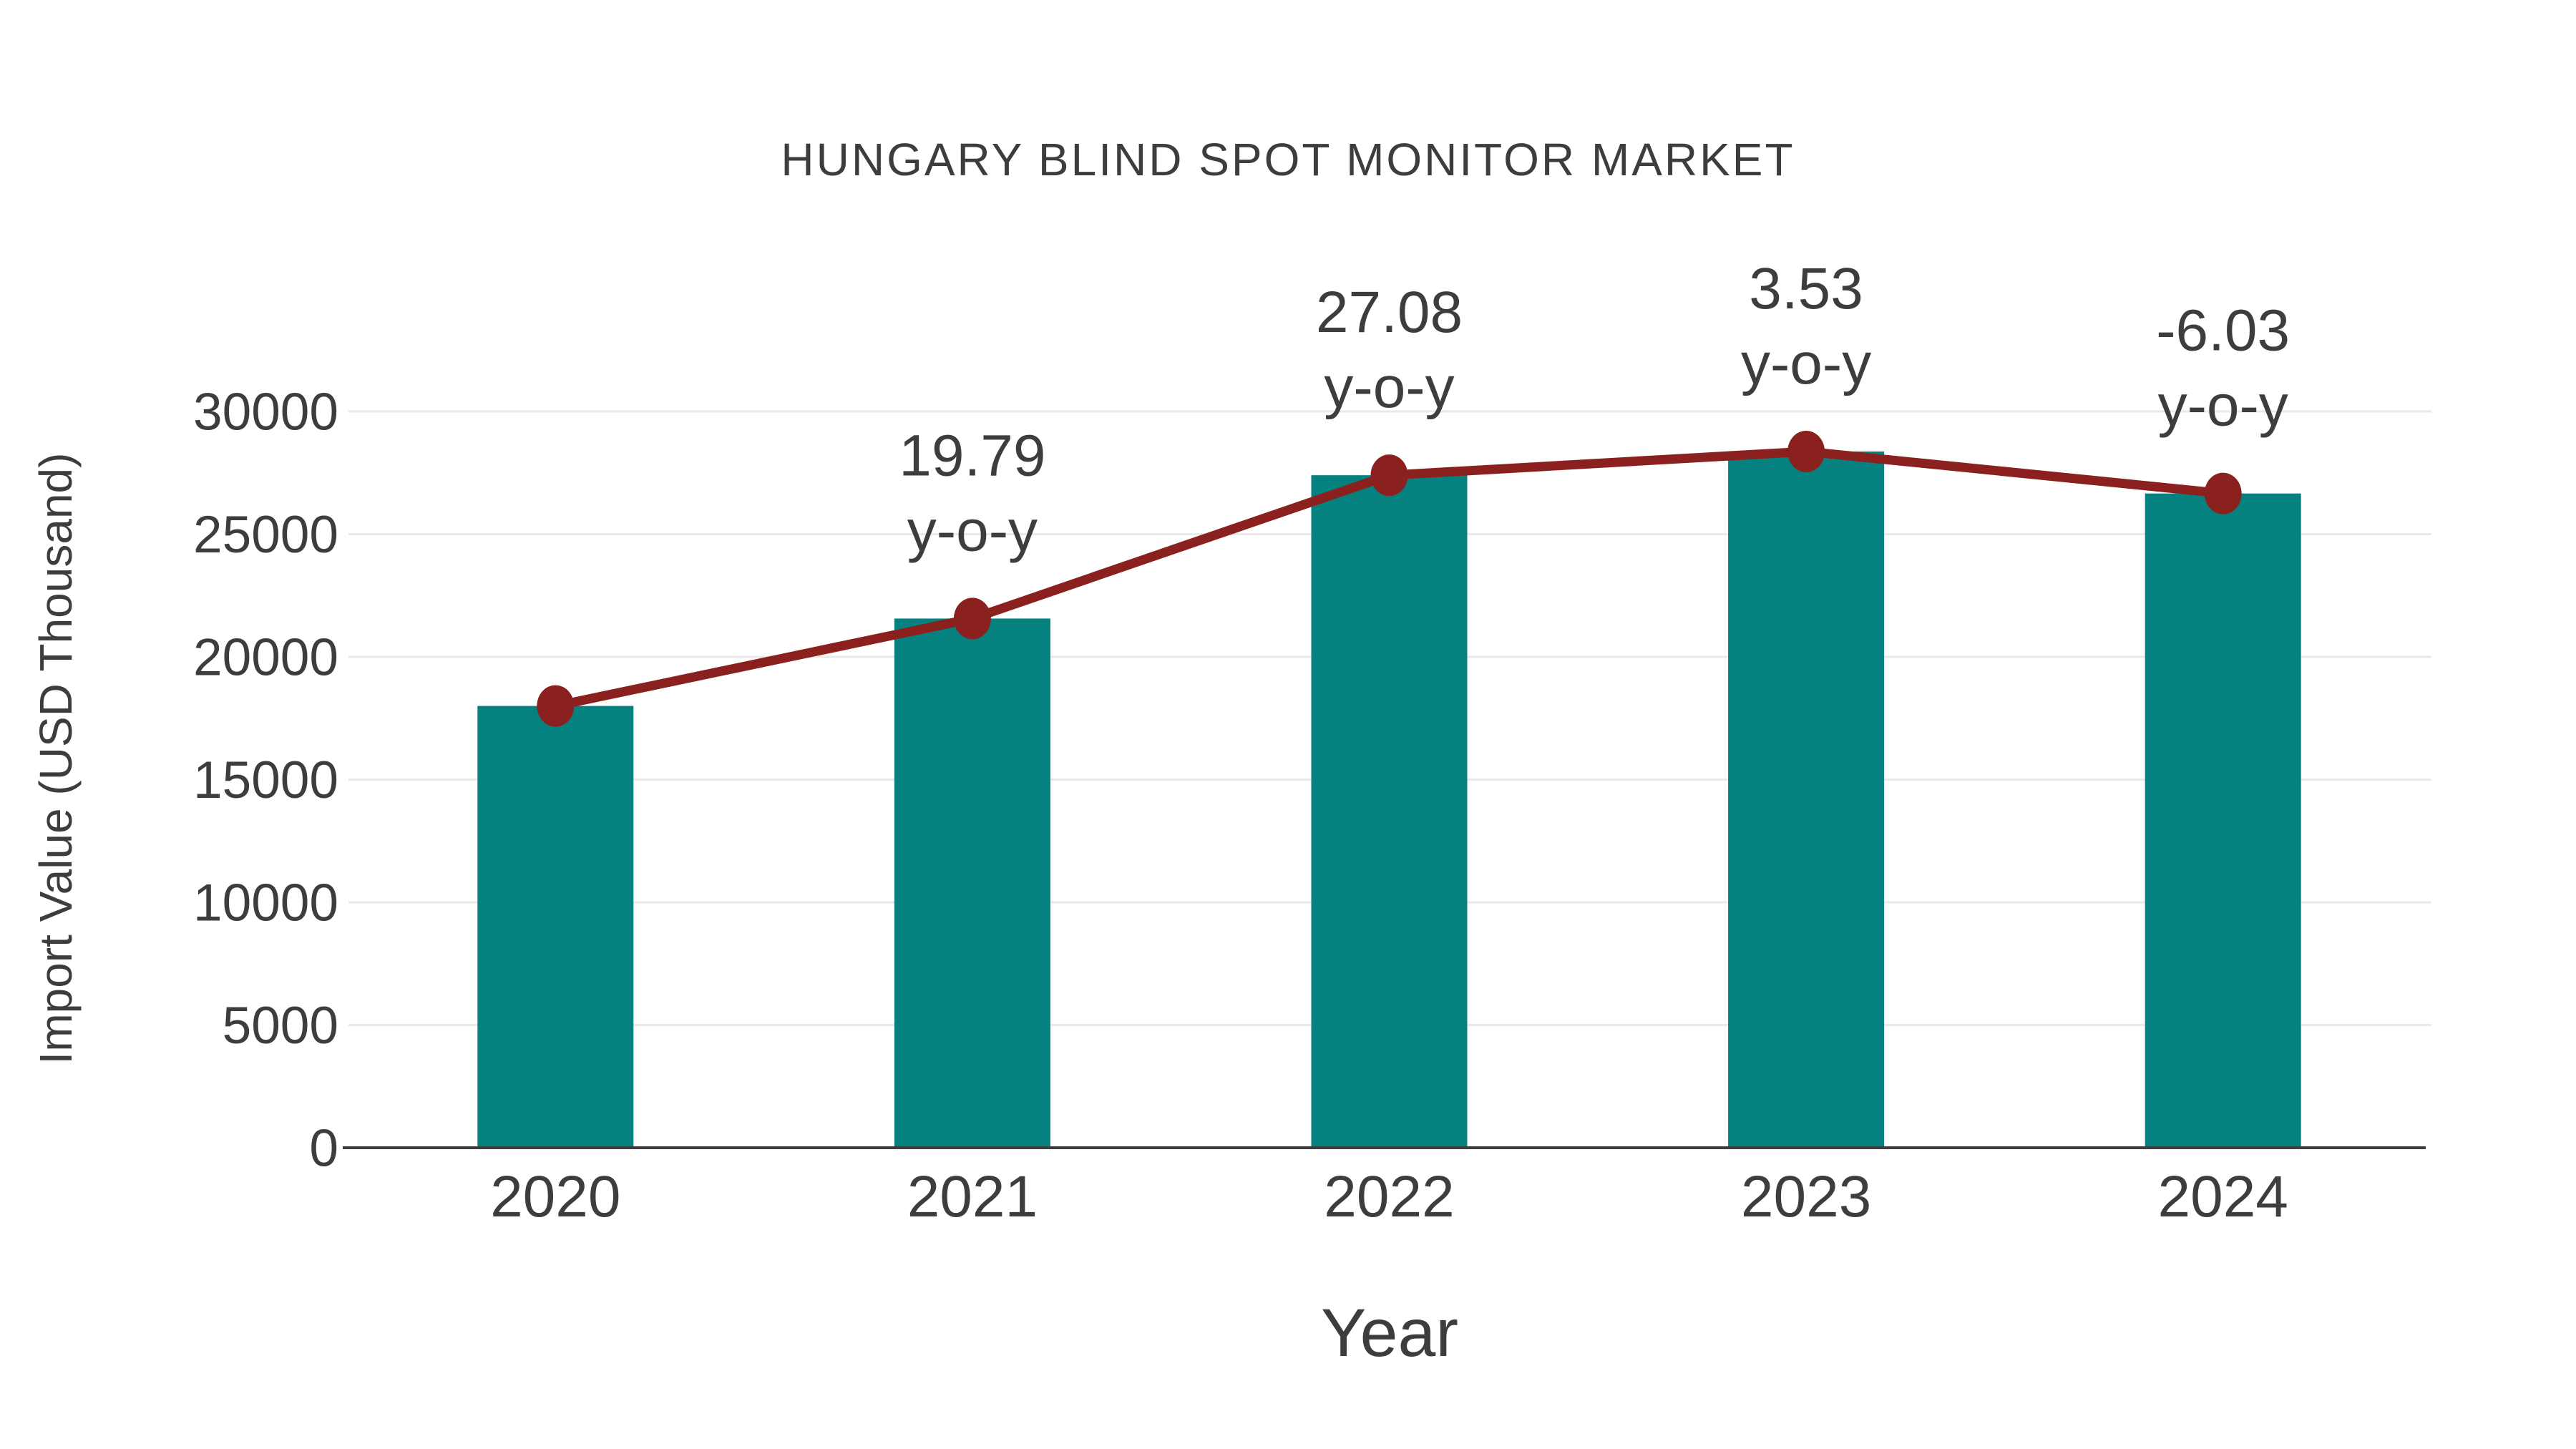 This screenshot has width=2576, height=1449. I want to click on marker-2023, so click(1806, 451).